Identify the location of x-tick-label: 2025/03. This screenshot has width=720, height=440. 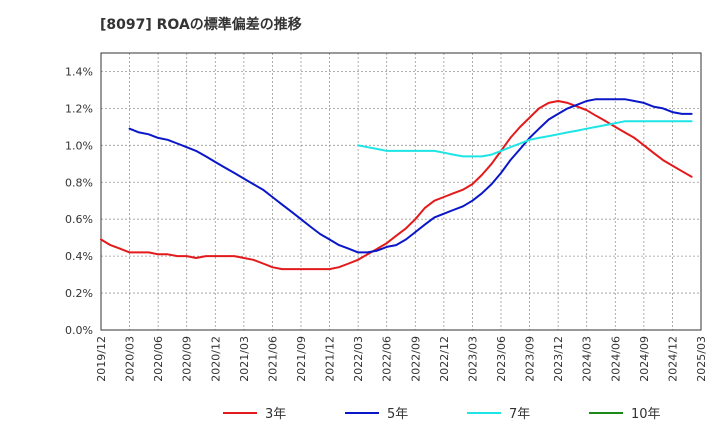
(701, 359).